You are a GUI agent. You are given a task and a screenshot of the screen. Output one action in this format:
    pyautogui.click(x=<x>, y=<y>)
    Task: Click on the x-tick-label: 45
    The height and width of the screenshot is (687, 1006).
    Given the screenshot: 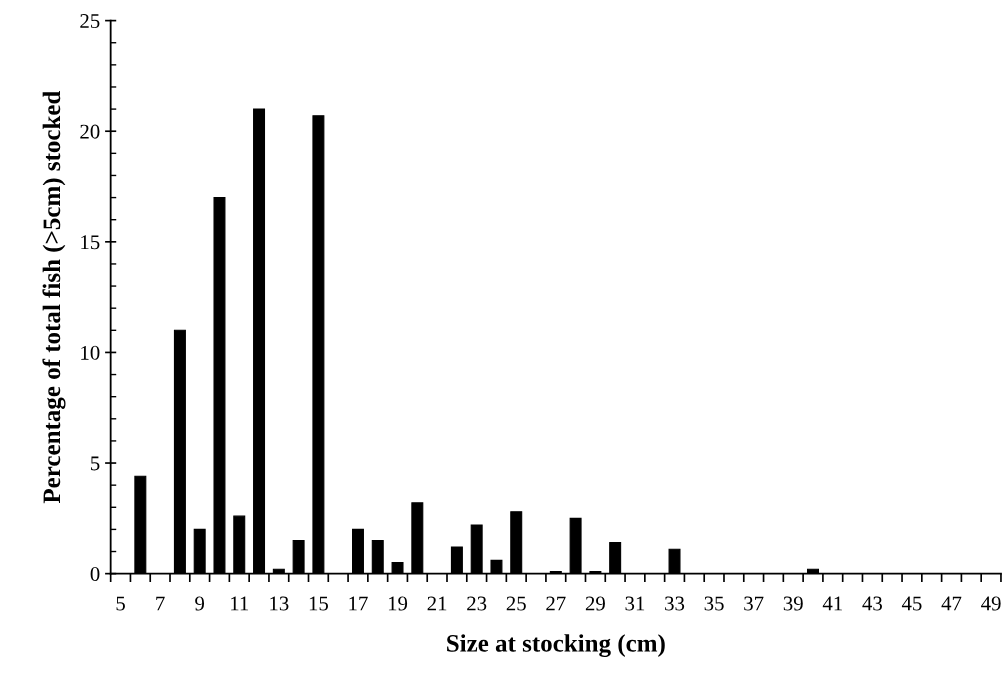 What is the action you would take?
    pyautogui.click(x=911, y=603)
    